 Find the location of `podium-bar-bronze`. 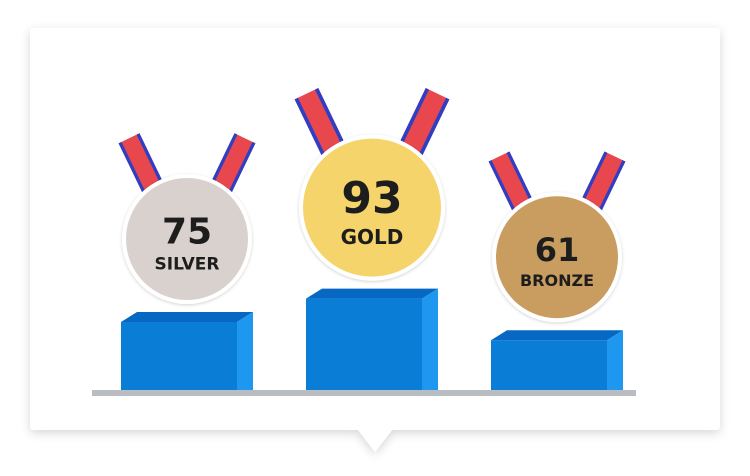

podium-bar-bronze is located at coordinates (557, 360).